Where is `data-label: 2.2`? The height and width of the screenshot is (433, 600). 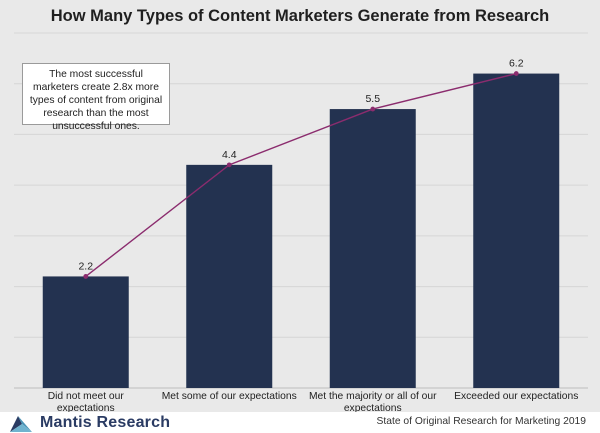 data-label: 2.2 is located at coordinates (85, 266).